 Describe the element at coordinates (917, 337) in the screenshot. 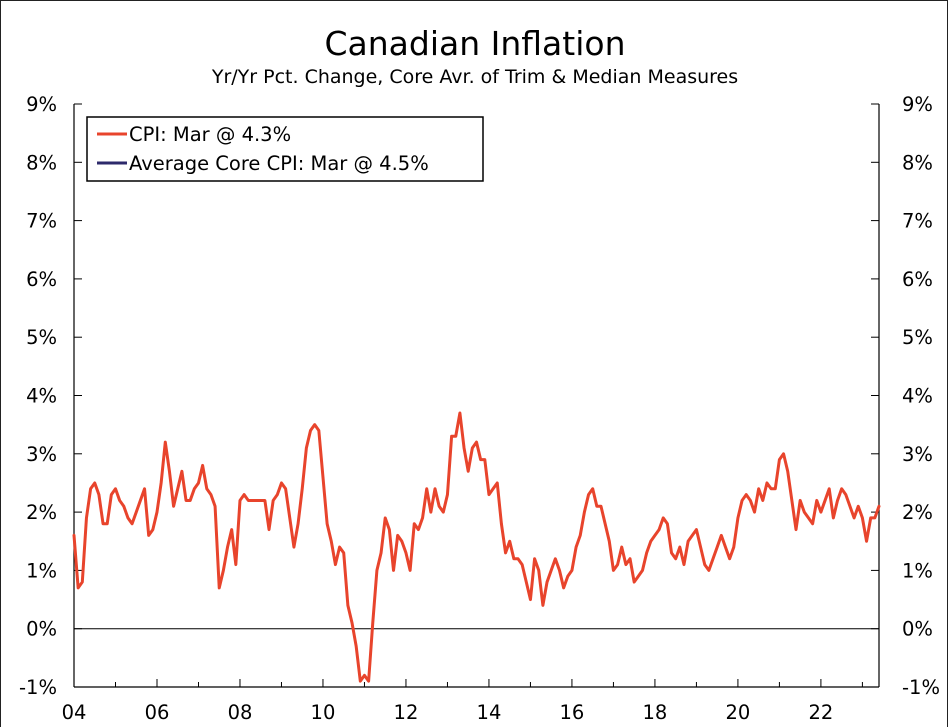

I see `y-tick-label-right: 5%` at that location.